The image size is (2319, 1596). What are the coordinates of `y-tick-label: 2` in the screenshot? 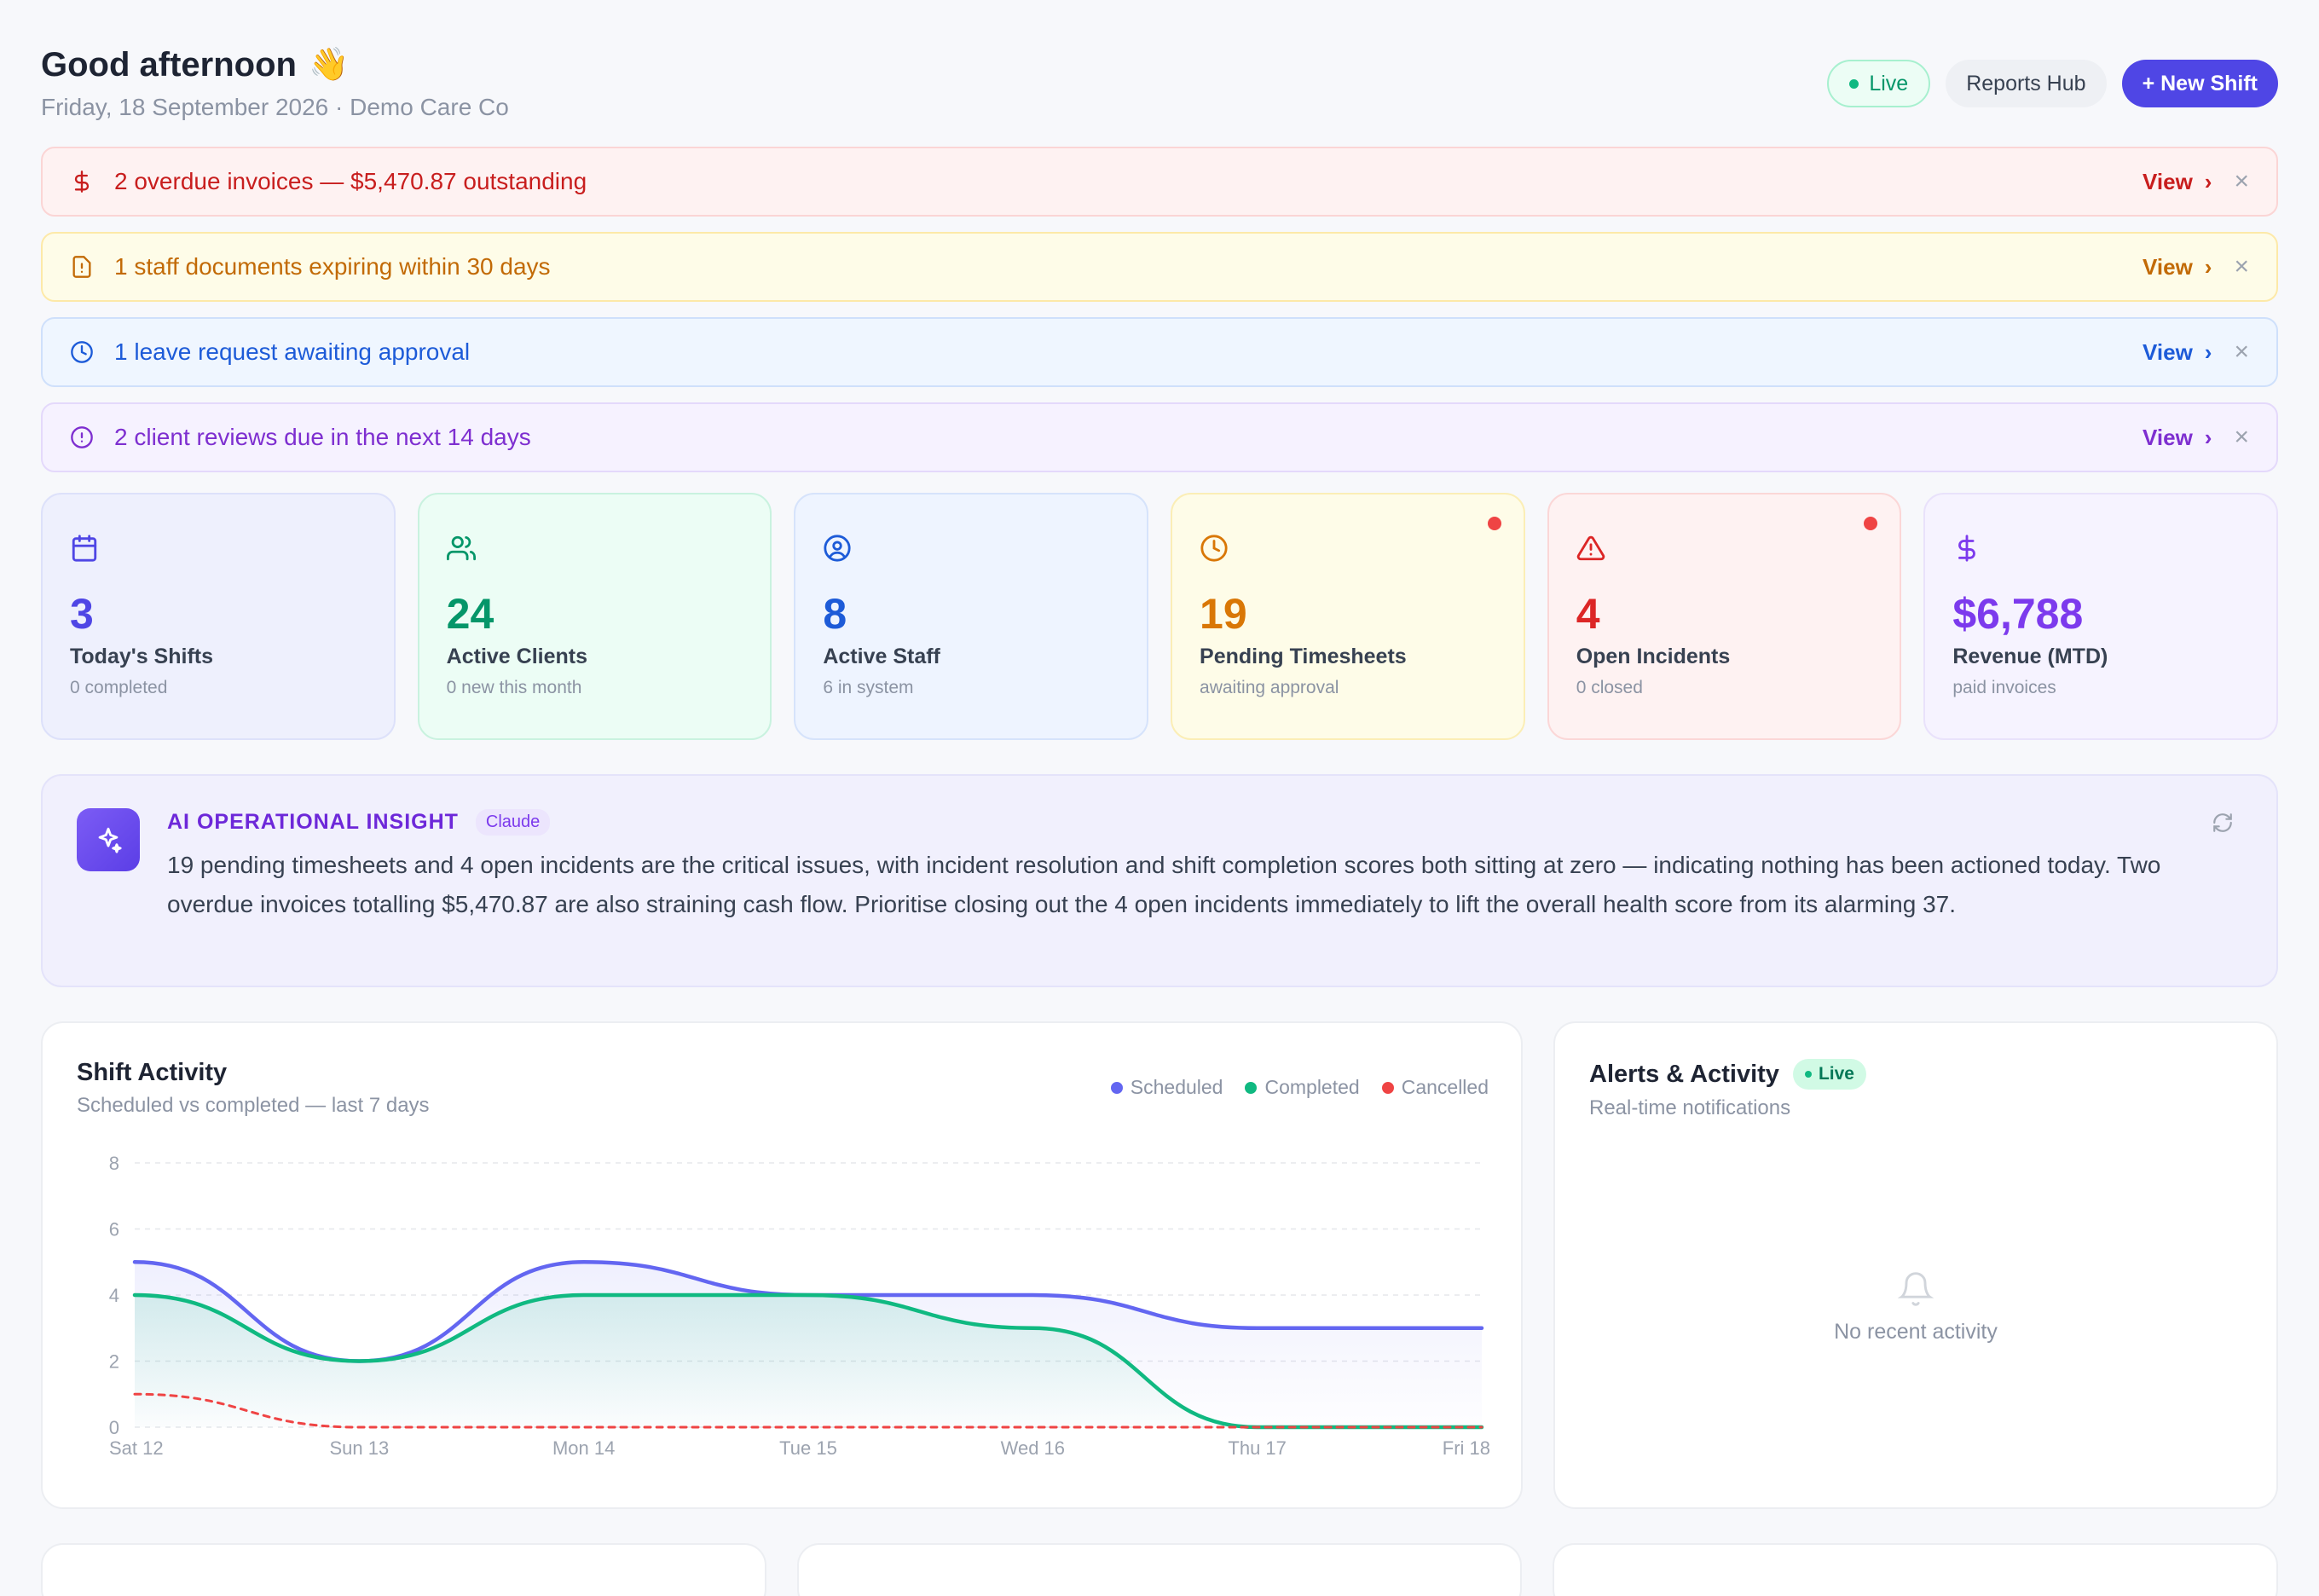 It's located at (114, 1362).